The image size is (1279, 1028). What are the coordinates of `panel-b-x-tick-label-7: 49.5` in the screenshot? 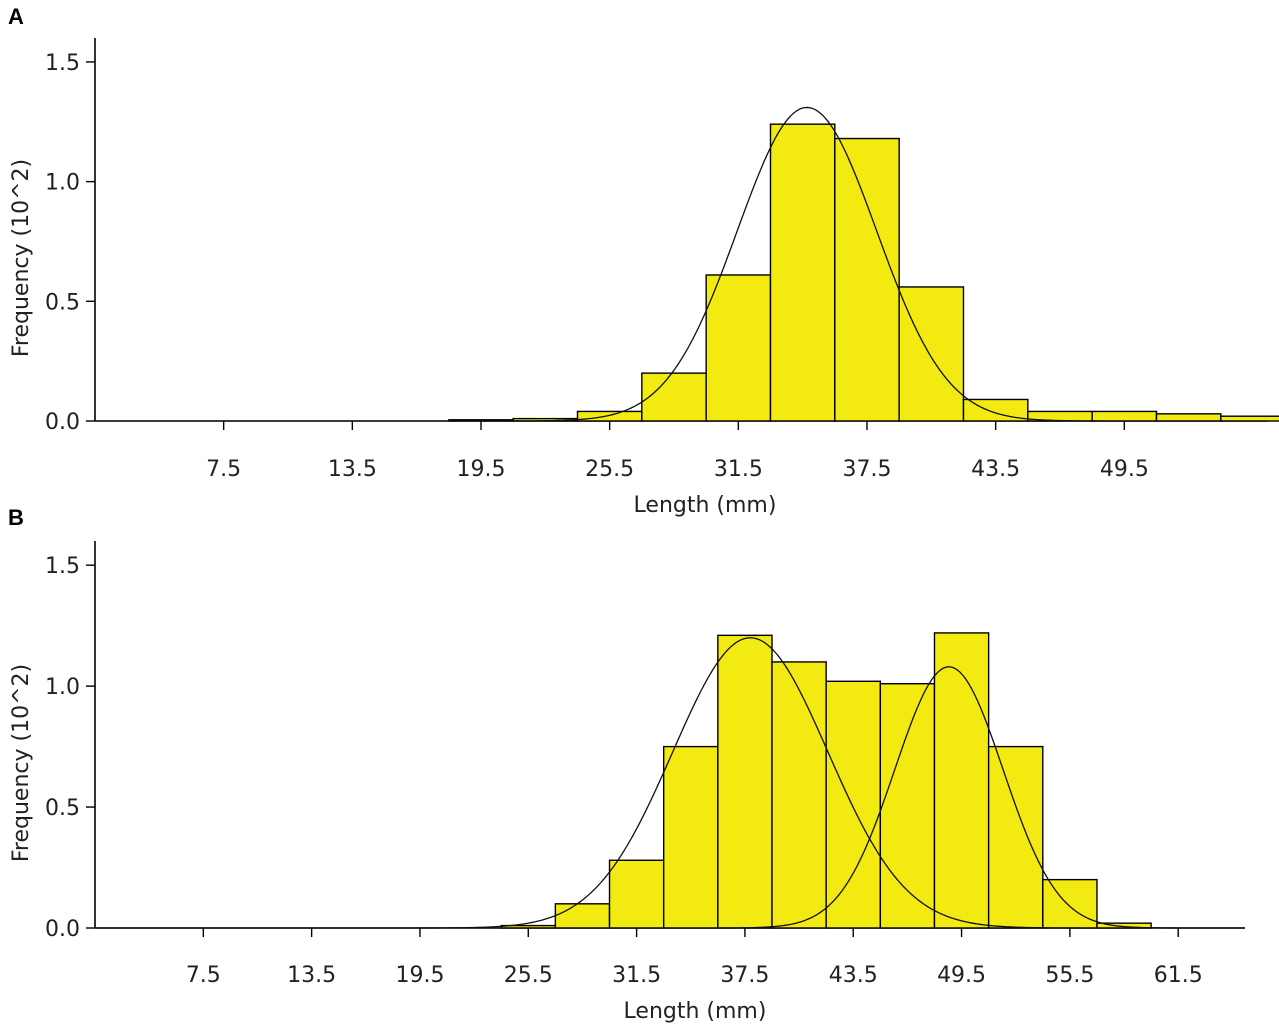 It's located at (961, 975).